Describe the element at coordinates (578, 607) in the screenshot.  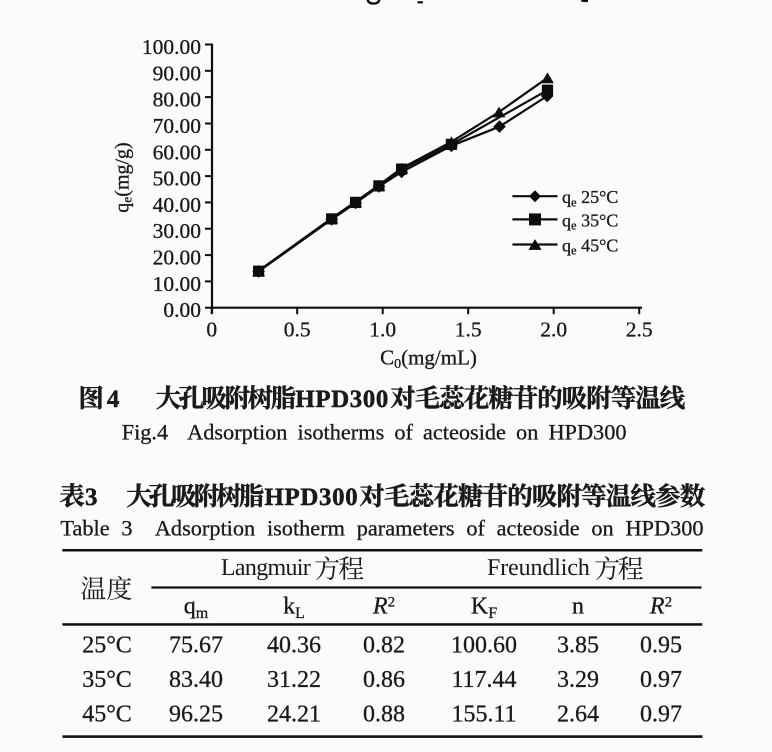
I see `svg-text: n` at that location.